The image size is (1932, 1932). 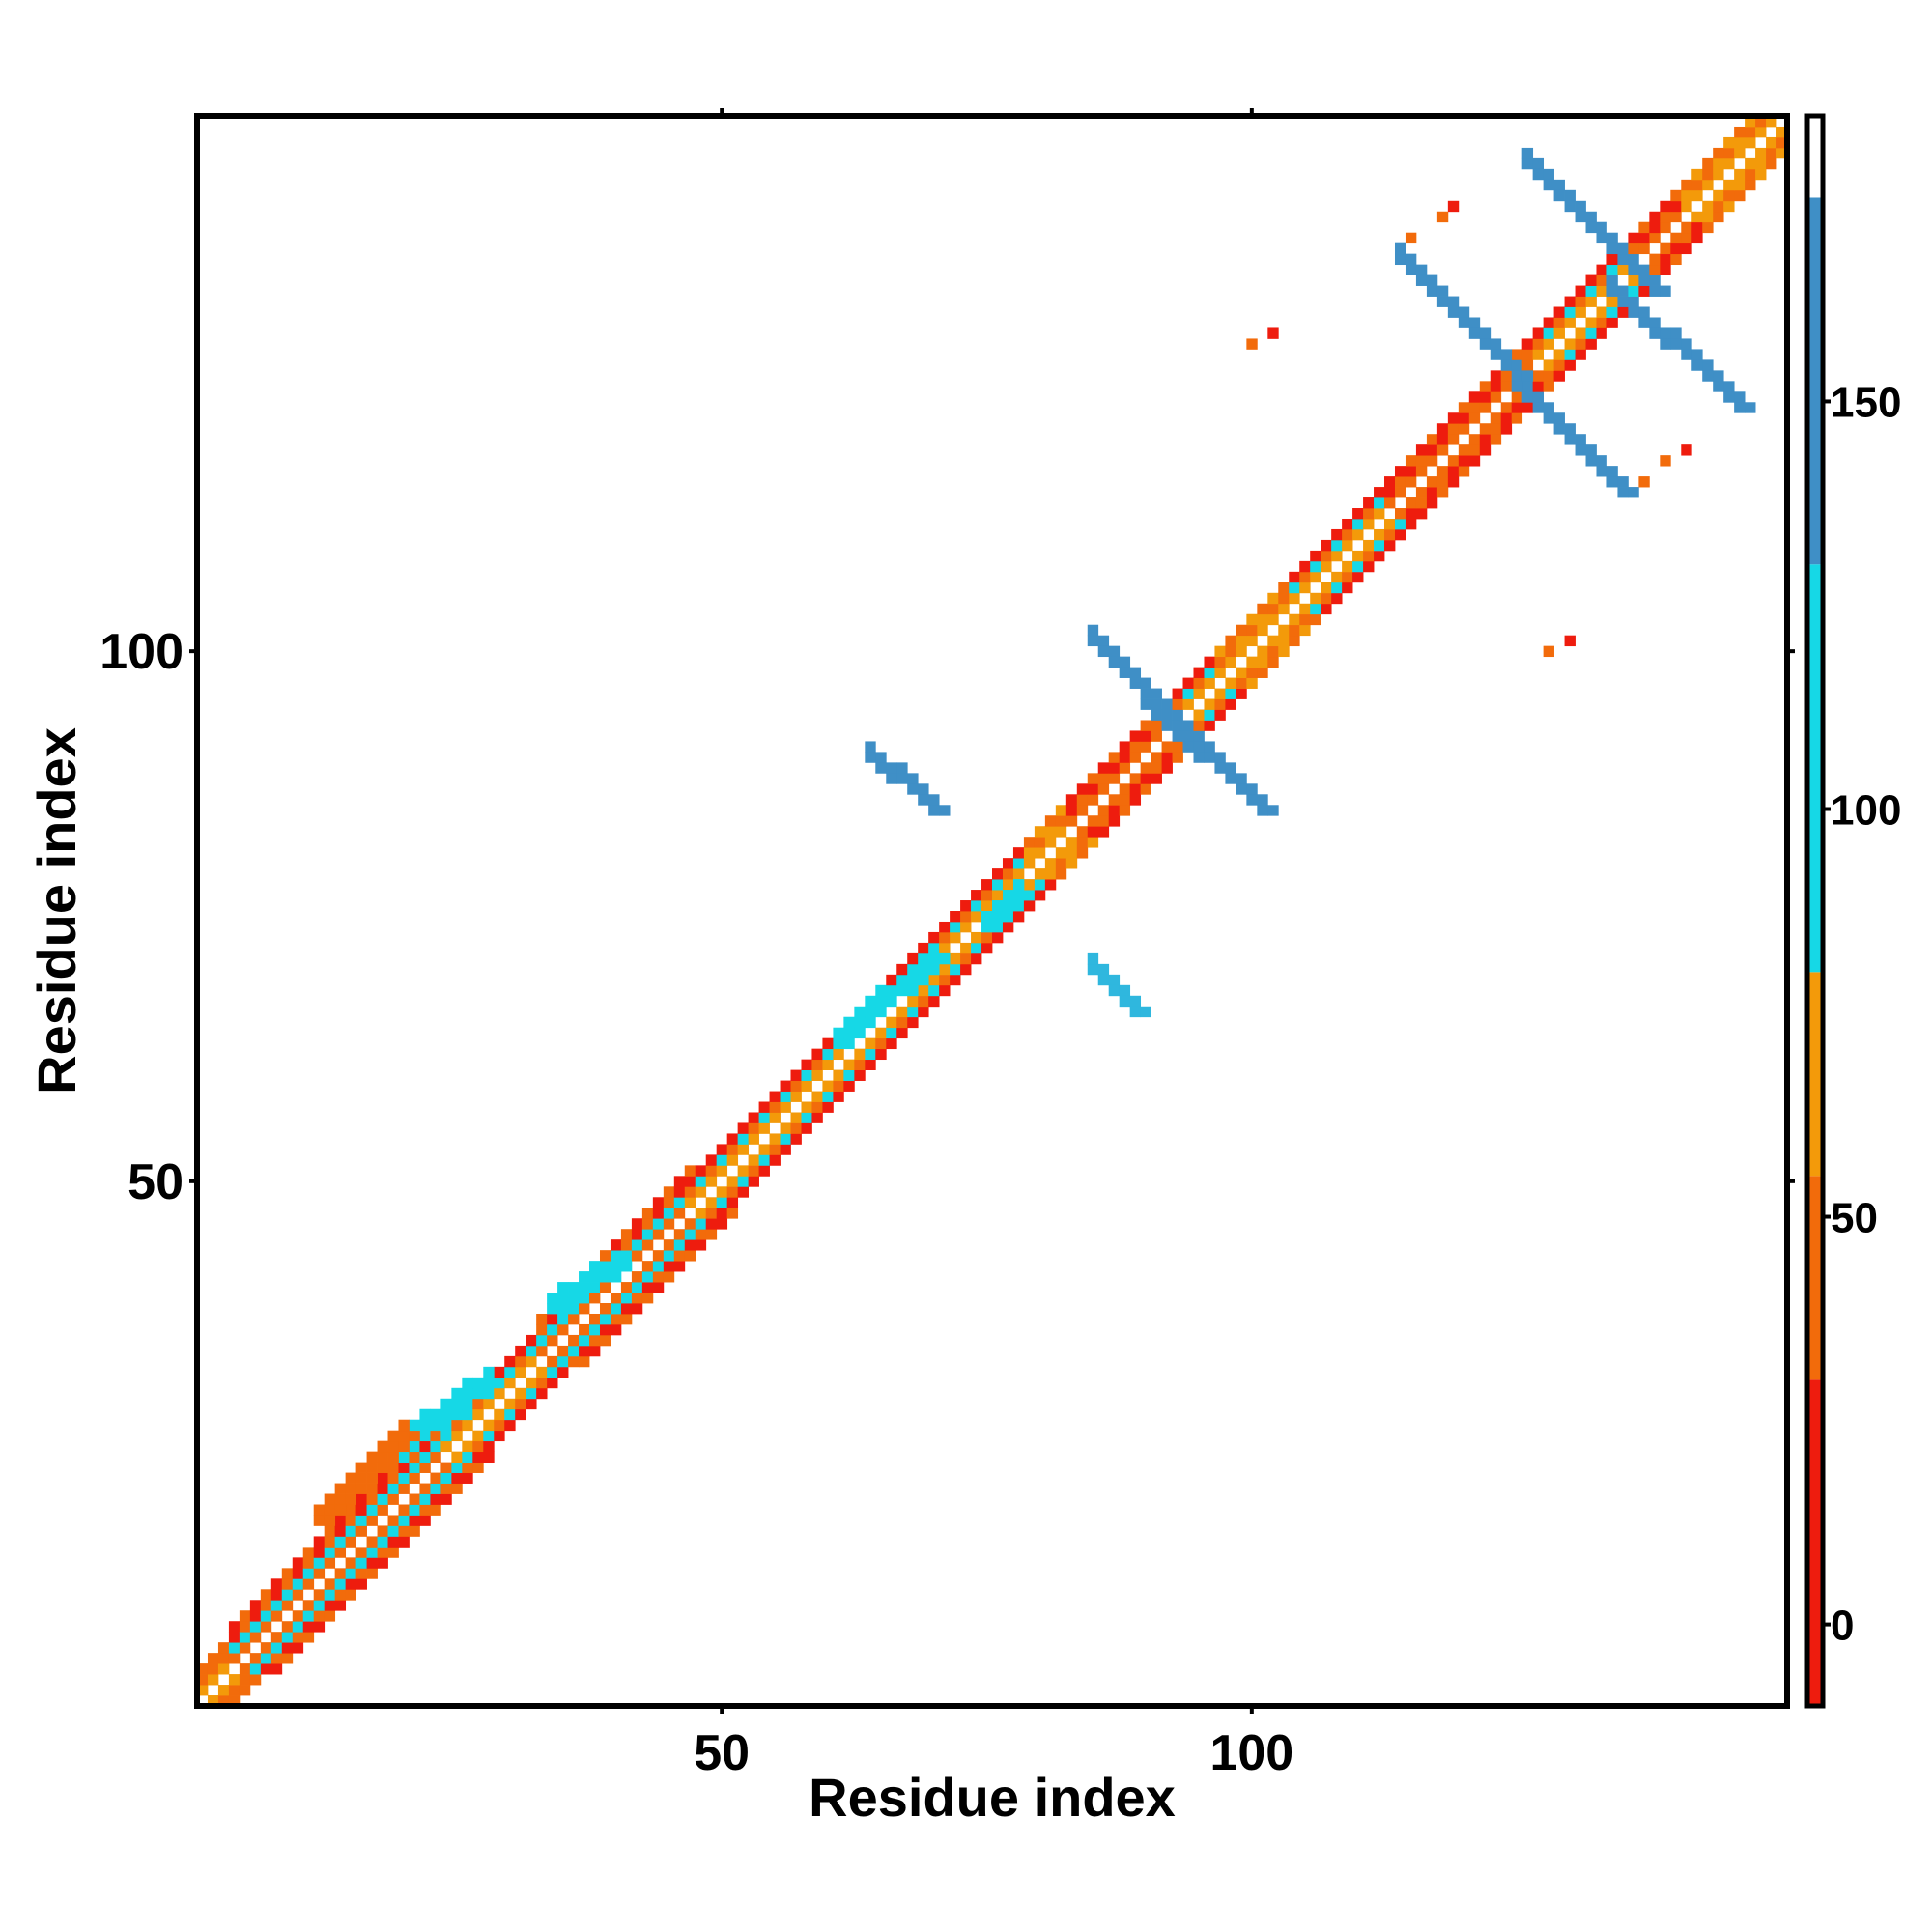 What do you see at coordinates (1854, 1218) in the screenshot?
I see `colorbar-tick-label: 50` at bounding box center [1854, 1218].